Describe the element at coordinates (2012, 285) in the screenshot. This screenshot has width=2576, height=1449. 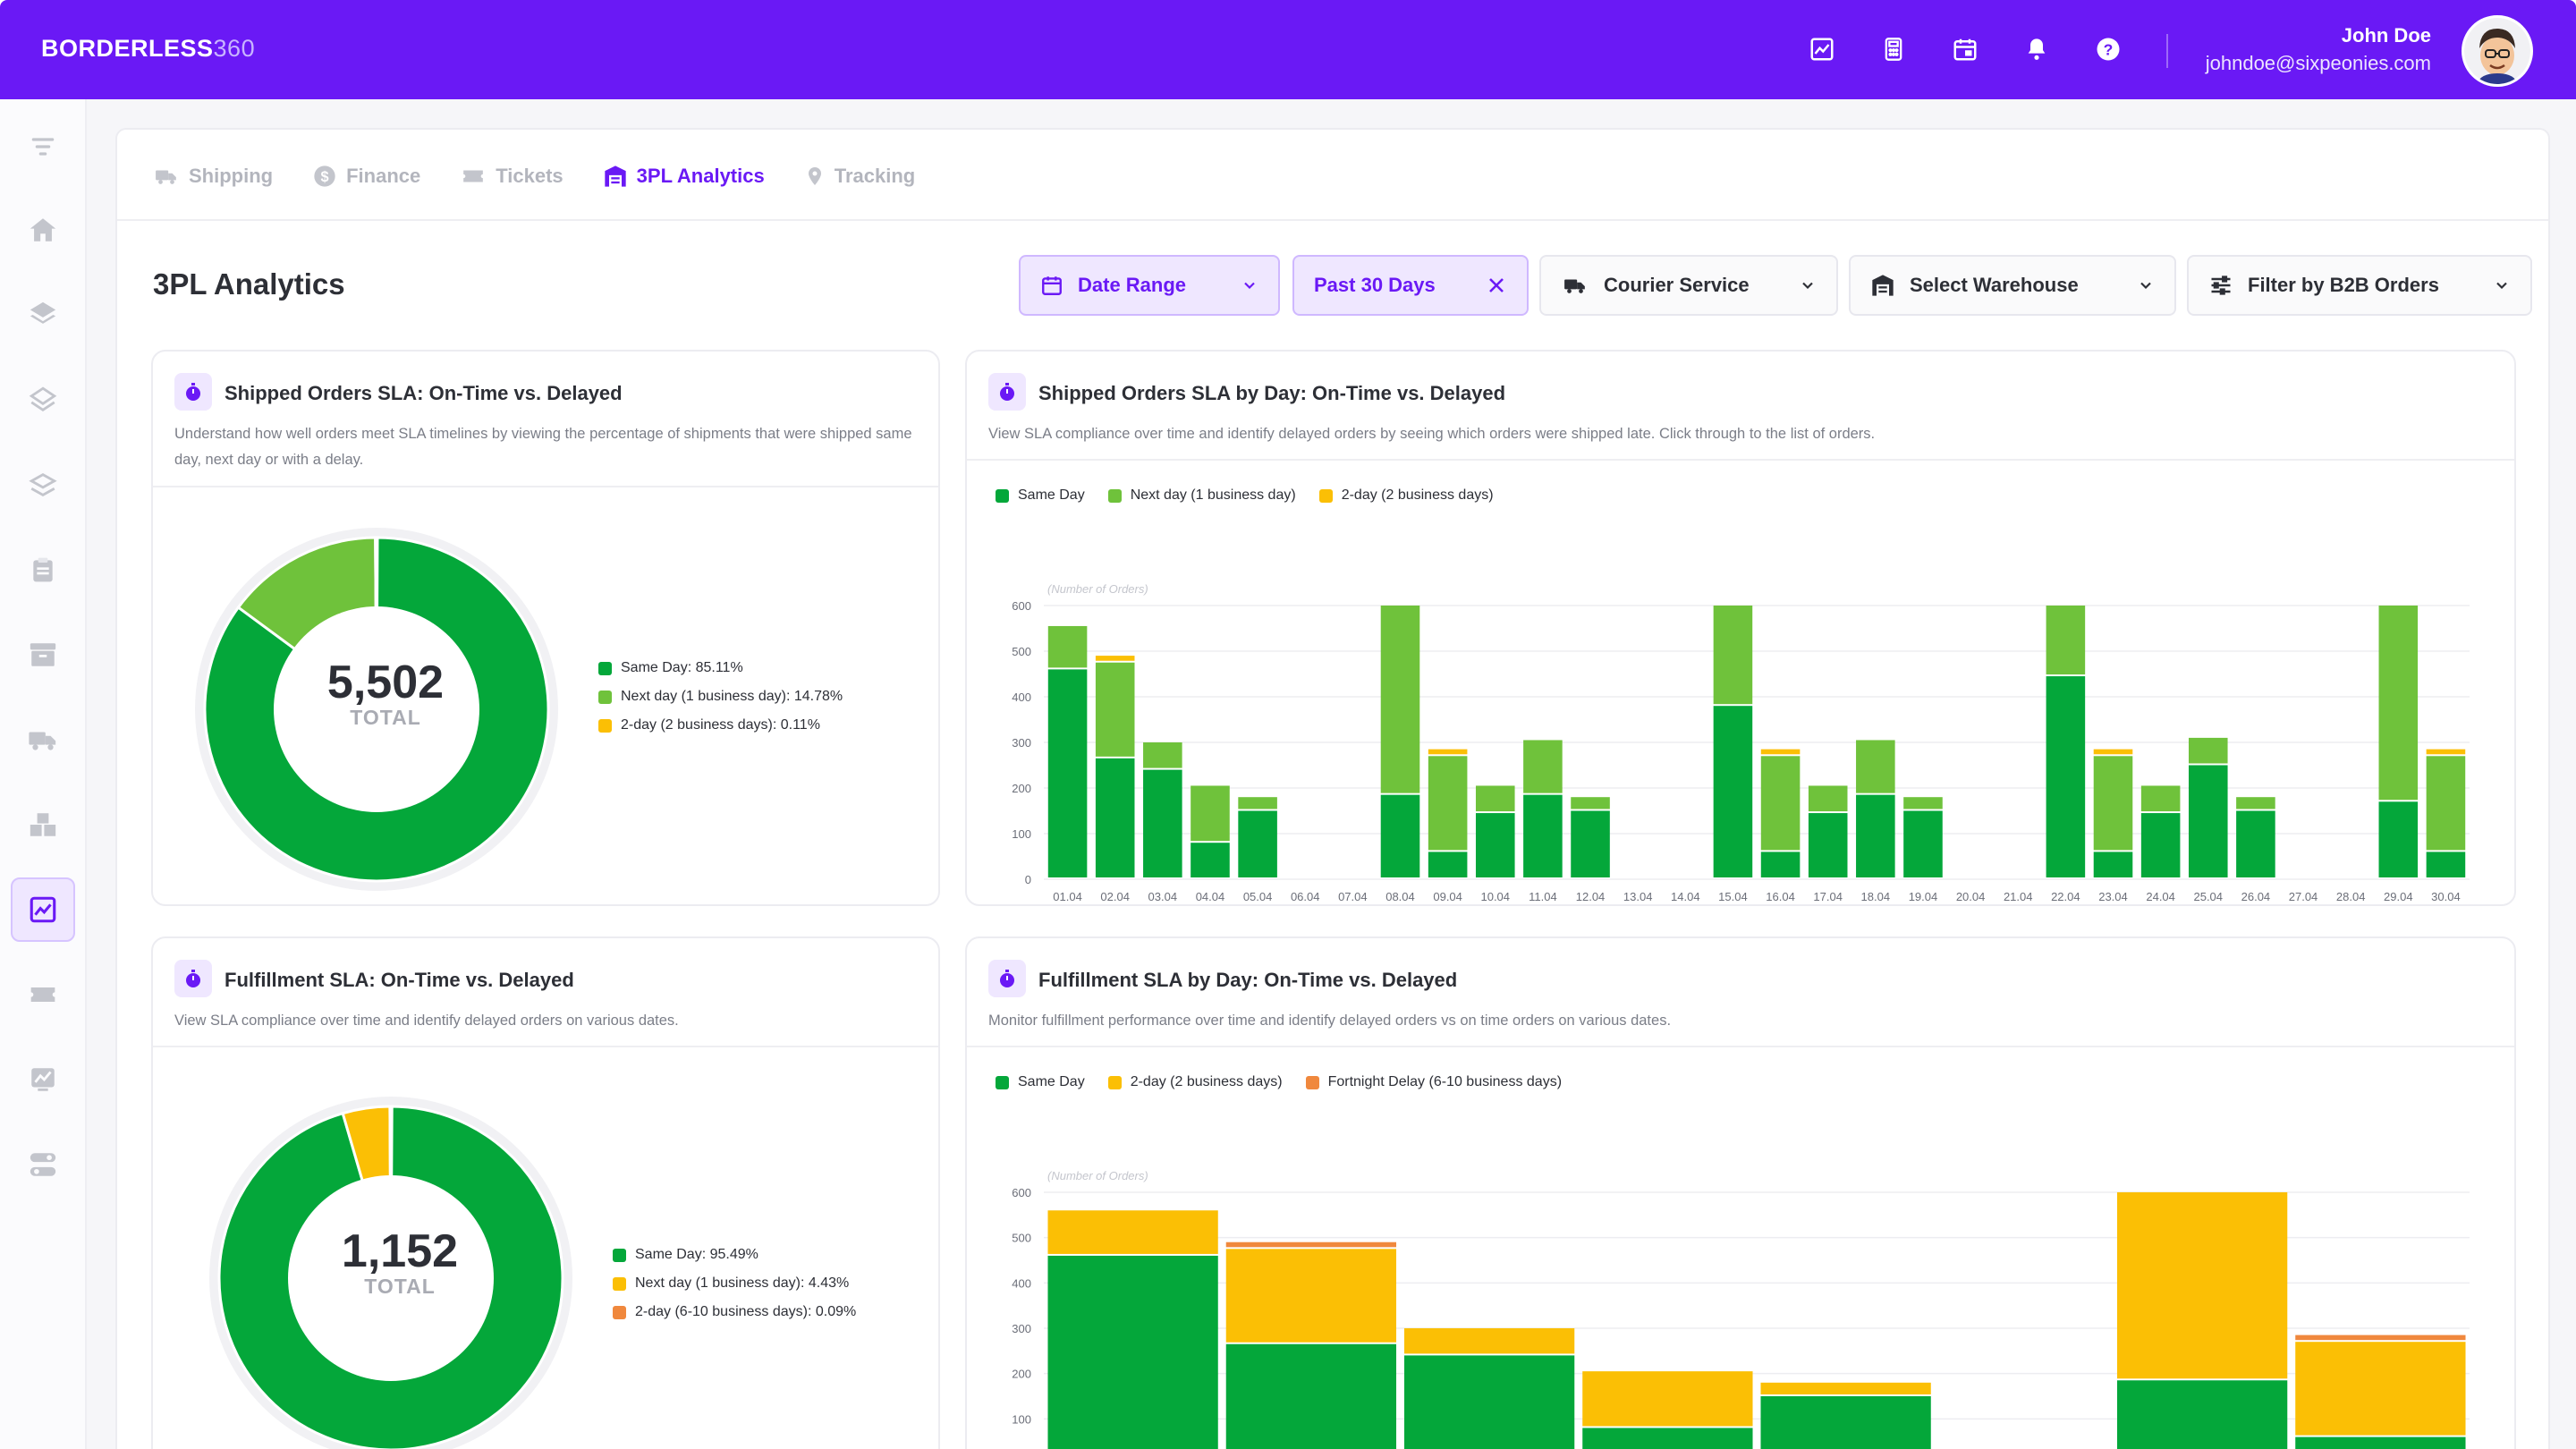
I see `warehouse-select: Select Warehouse` at that location.